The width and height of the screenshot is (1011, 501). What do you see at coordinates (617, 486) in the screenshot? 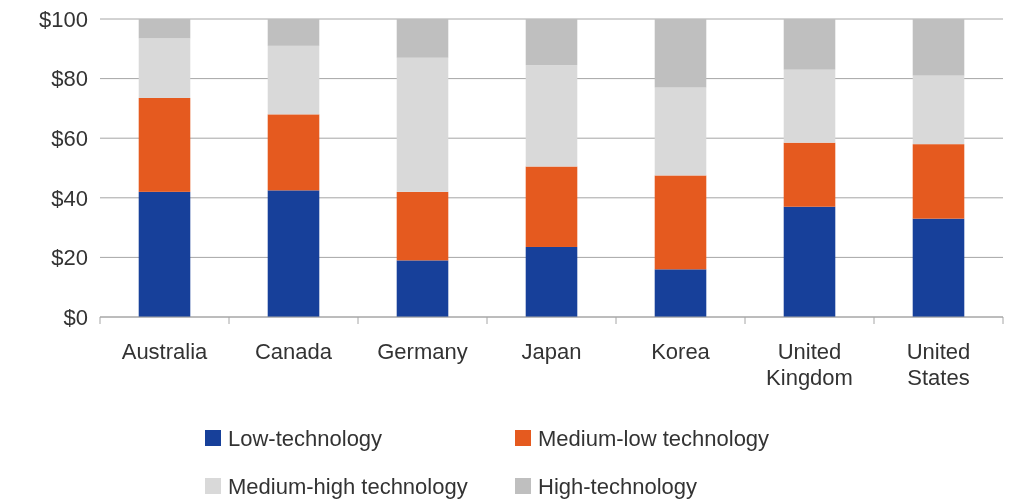
I see `legend-label: High-technology` at bounding box center [617, 486].